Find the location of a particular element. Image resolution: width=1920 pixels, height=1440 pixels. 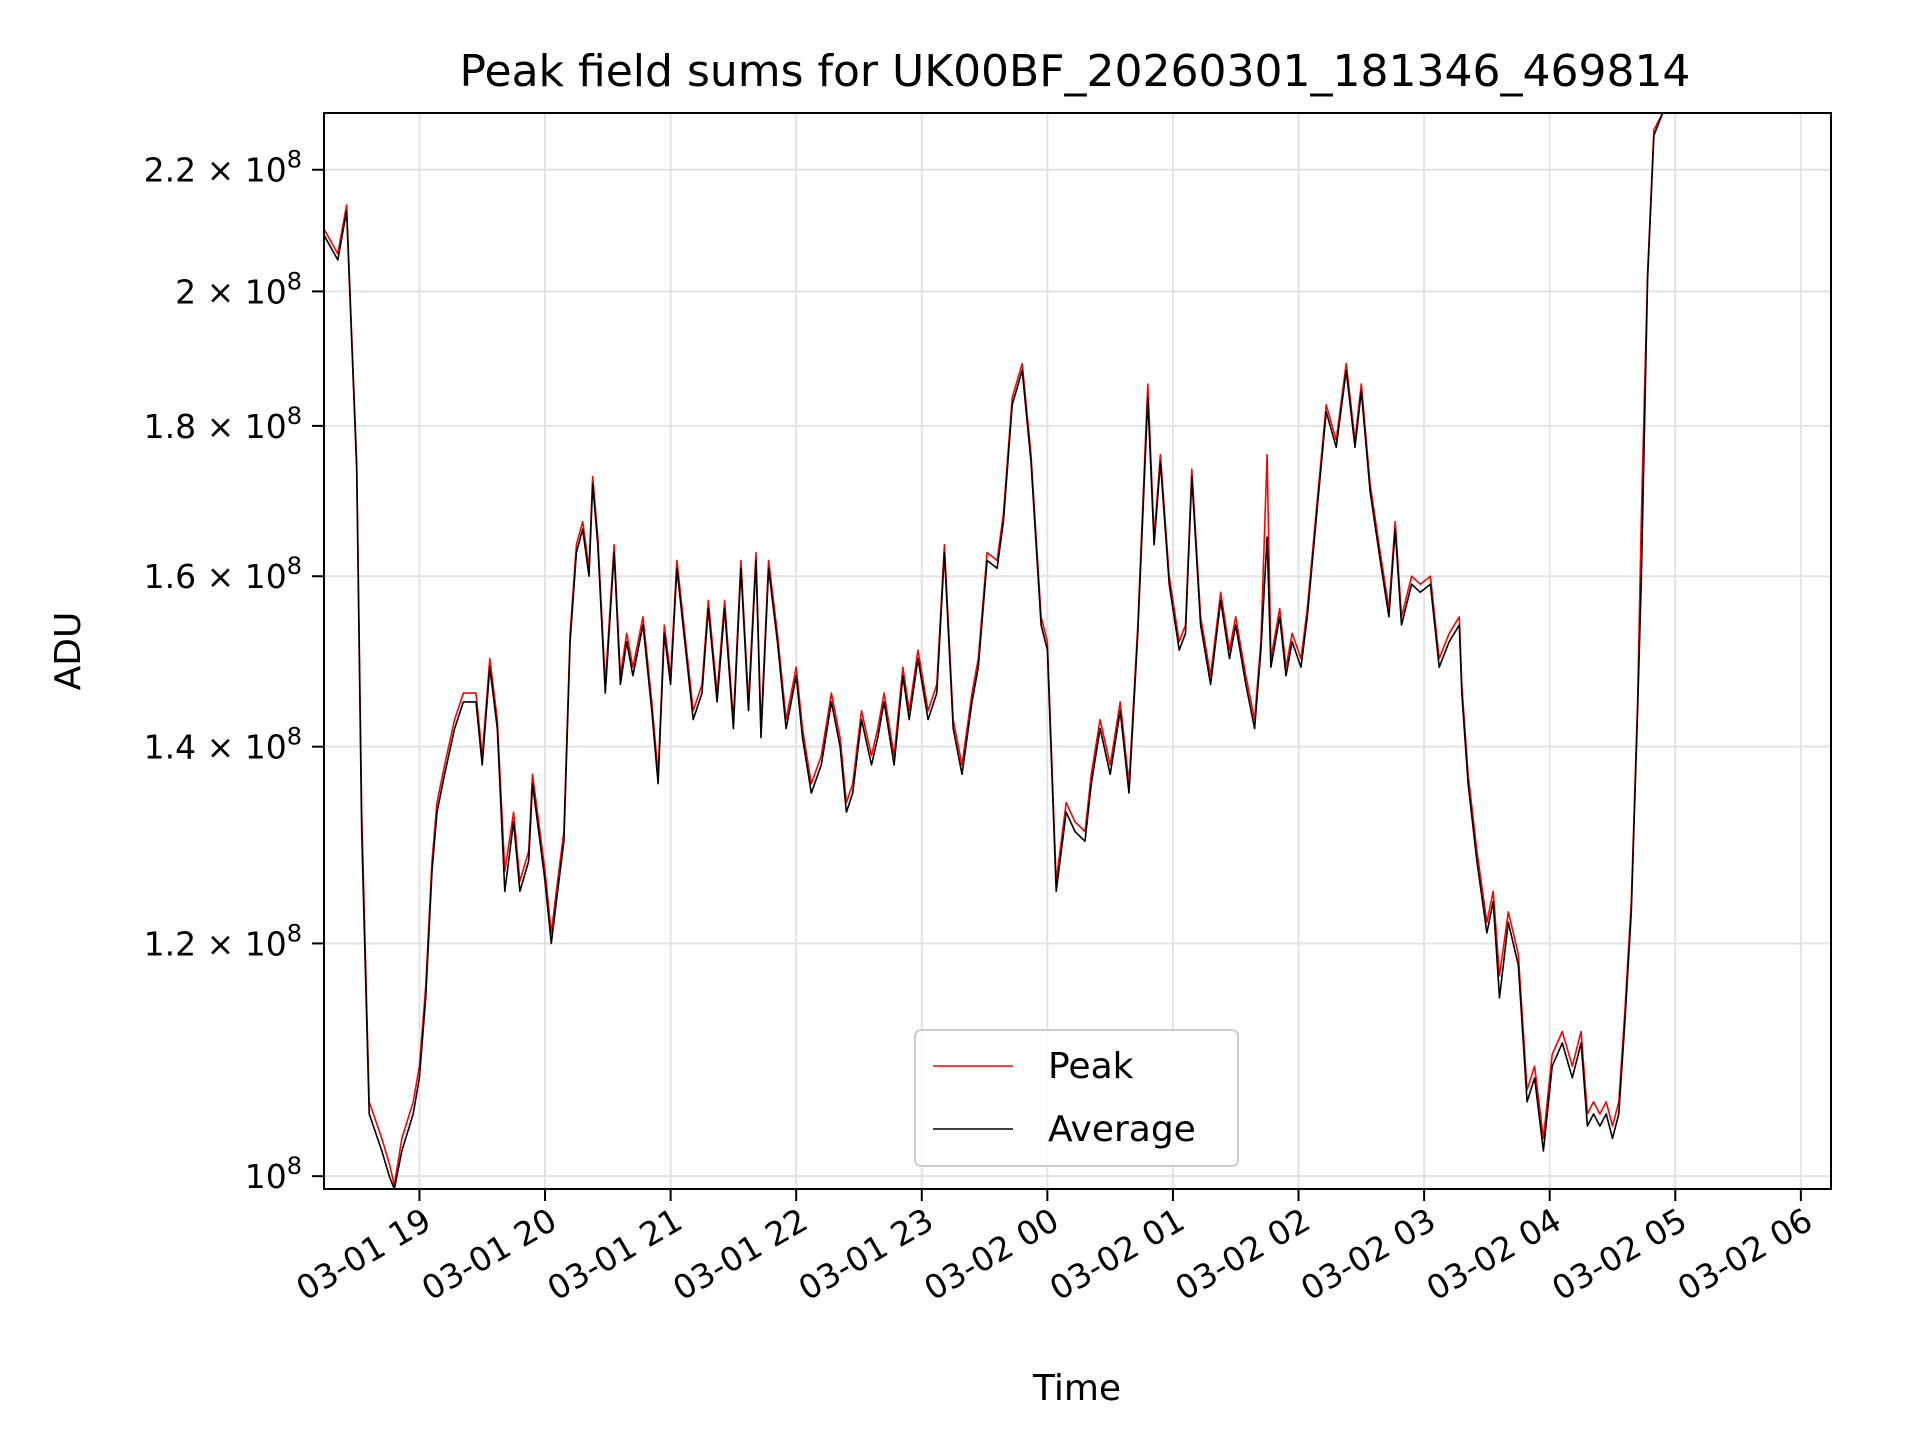

y-tick-label: 1.6 × 108 is located at coordinates (223, 574).